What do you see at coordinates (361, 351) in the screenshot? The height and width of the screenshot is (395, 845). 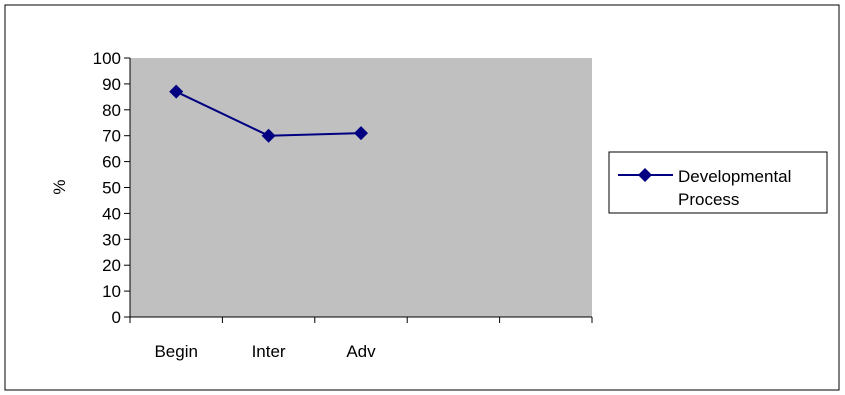 I see `x-tick-label-adv: Adv` at bounding box center [361, 351].